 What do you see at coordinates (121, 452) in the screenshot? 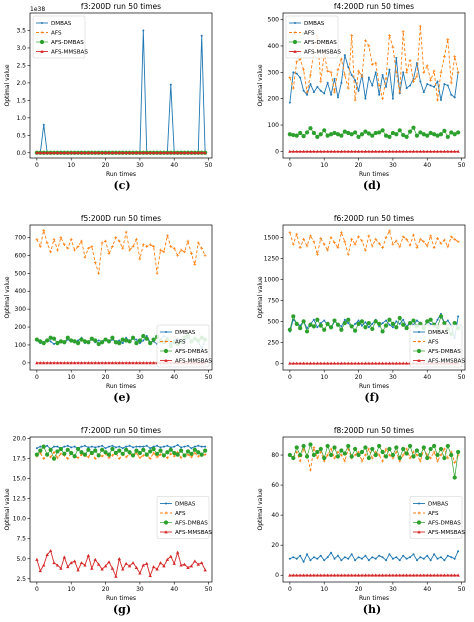
I see `series-afs-dmbas` at bounding box center [121, 452].